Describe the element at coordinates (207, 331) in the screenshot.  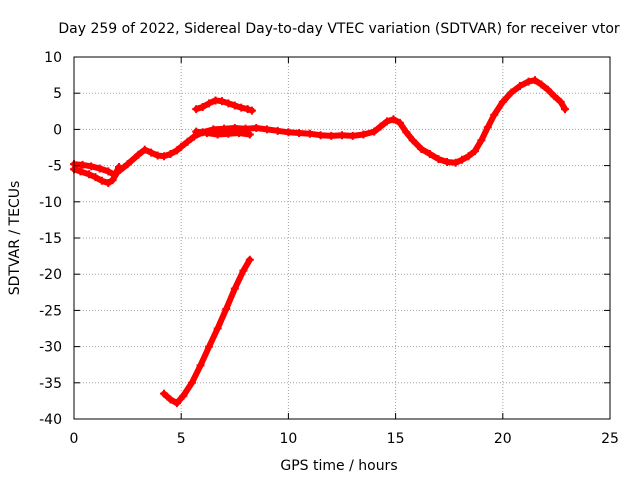
I see `series-band-steep` at that location.